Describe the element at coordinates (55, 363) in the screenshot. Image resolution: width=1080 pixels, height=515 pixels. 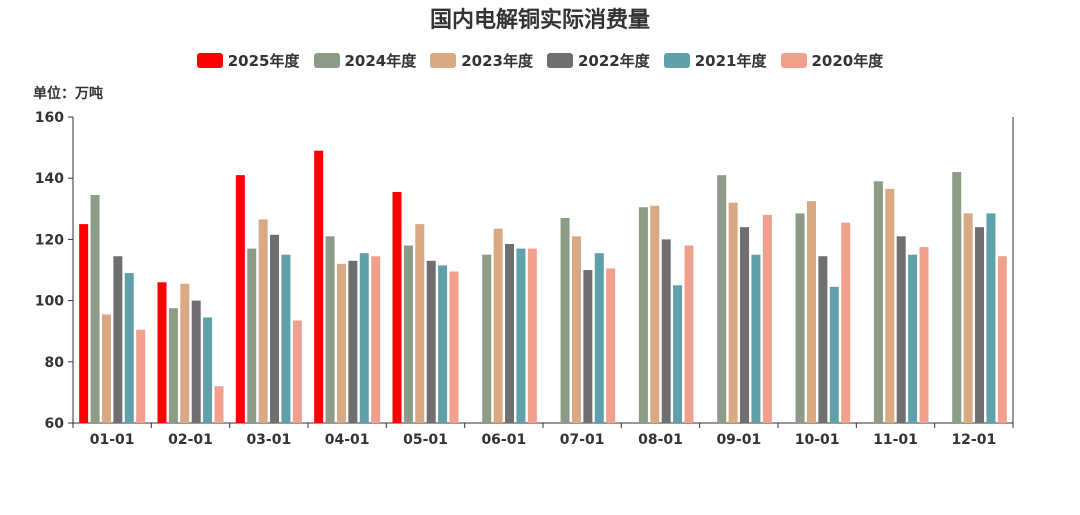
I see `y-tick-label: 80` at that location.